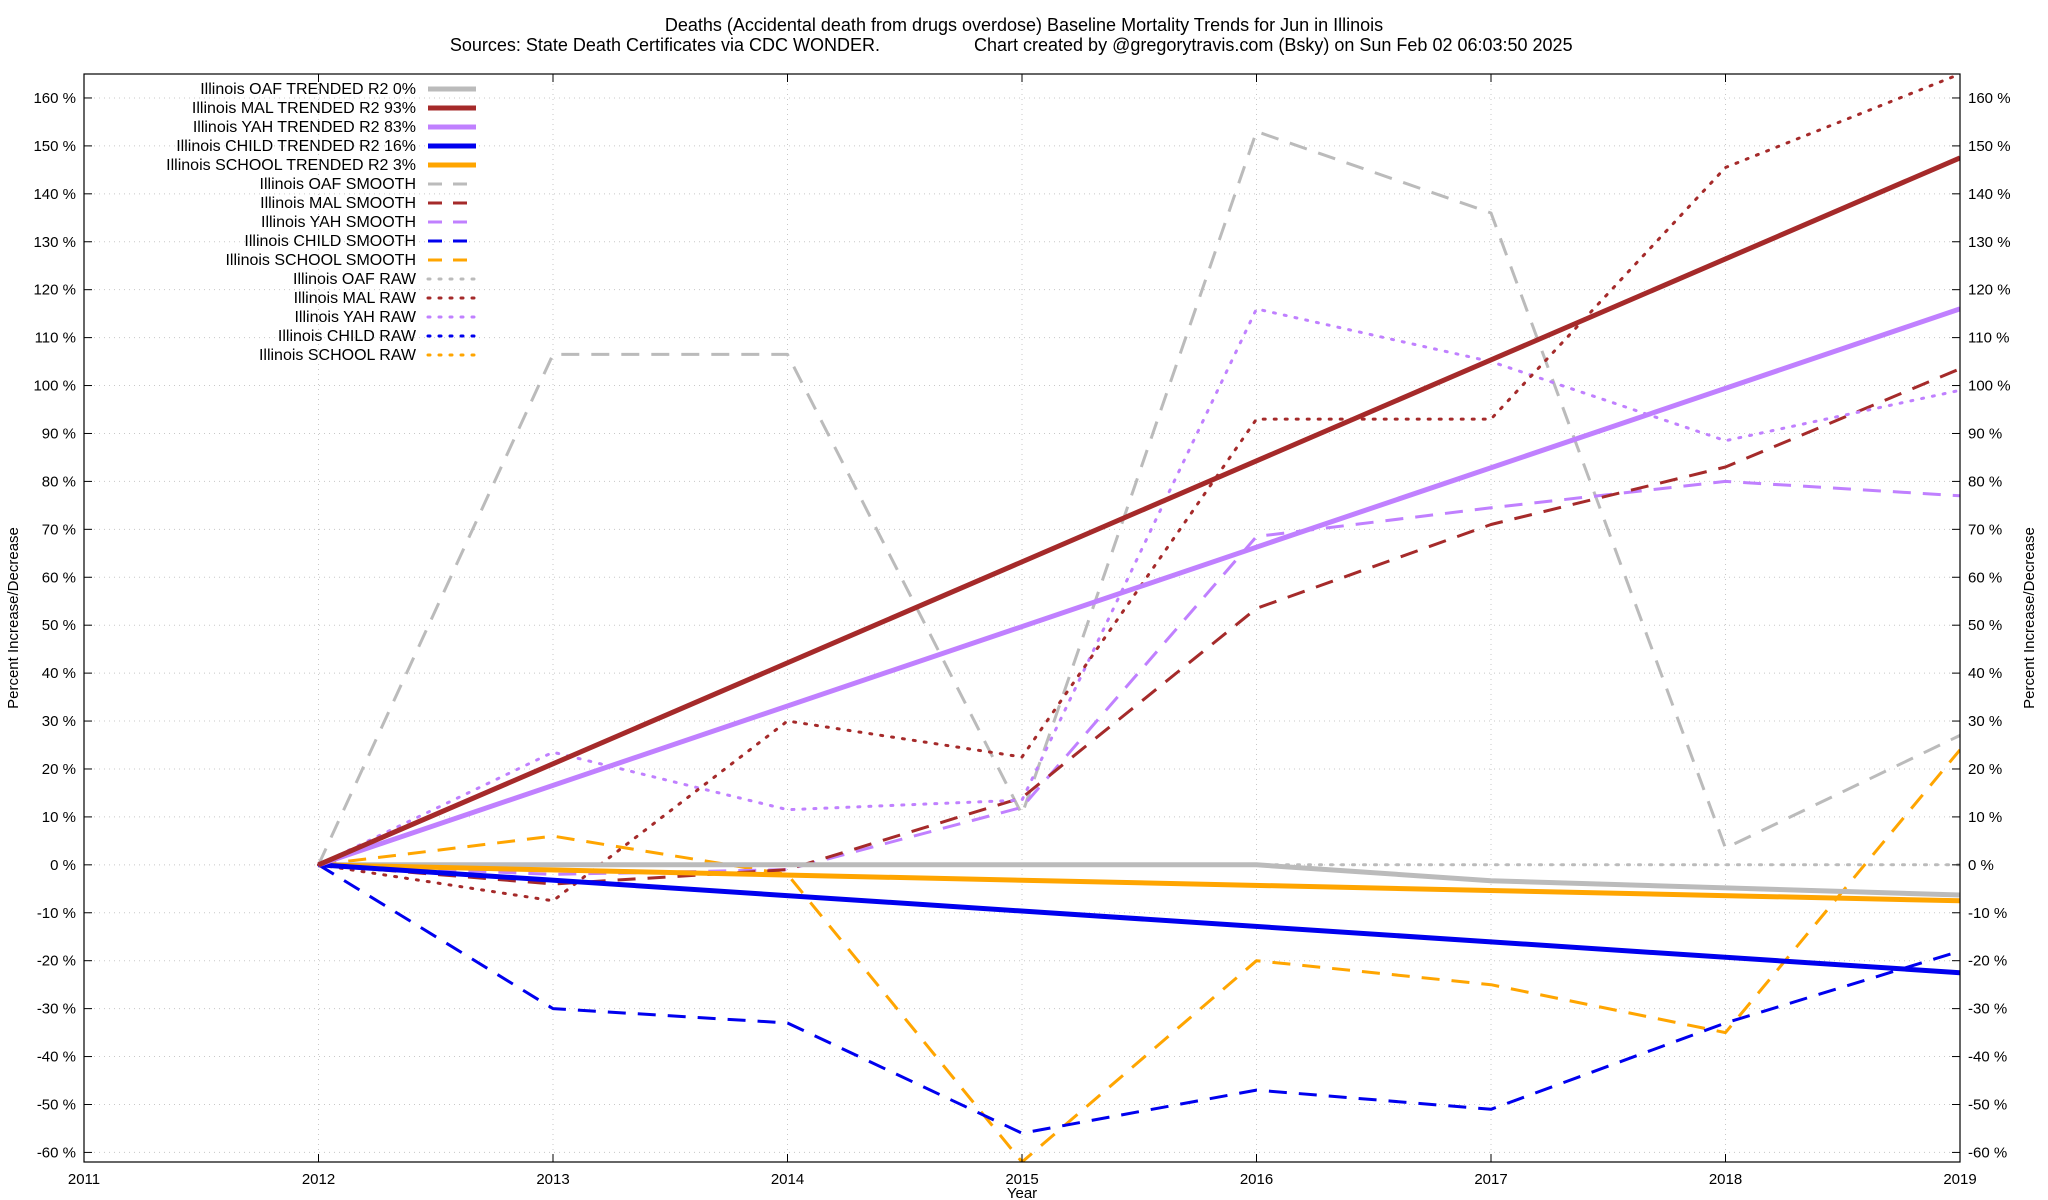 The image size is (2048, 1200). Describe the element at coordinates (1985, 721) in the screenshot. I see `y2-tick-label: 30 %` at that location.